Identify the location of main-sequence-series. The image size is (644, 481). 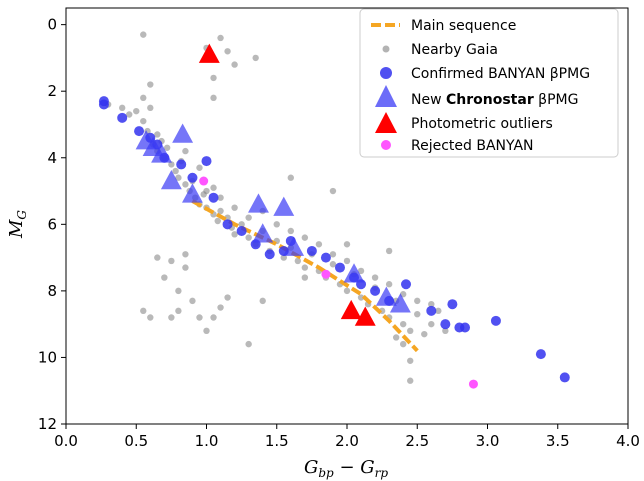
(305, 276).